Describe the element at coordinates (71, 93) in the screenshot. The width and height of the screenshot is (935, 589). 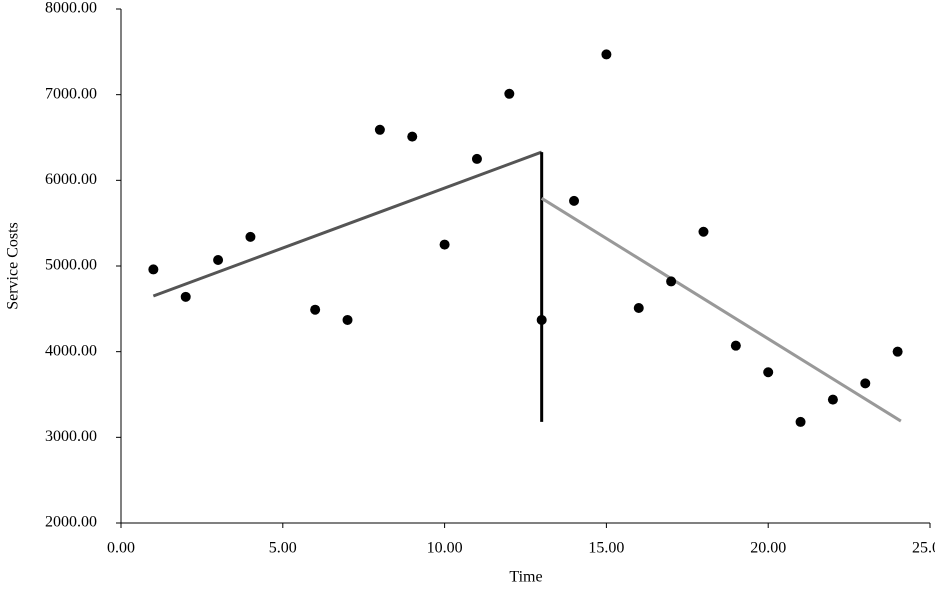
I see `y-tick-label: 7000.00` at that location.